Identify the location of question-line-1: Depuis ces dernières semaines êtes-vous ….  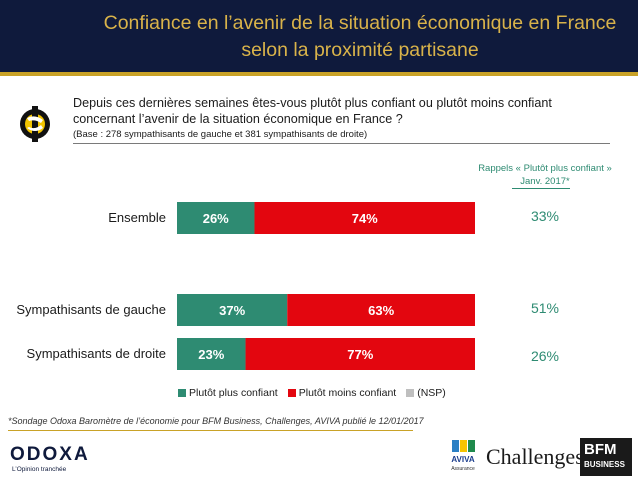
(312, 103).